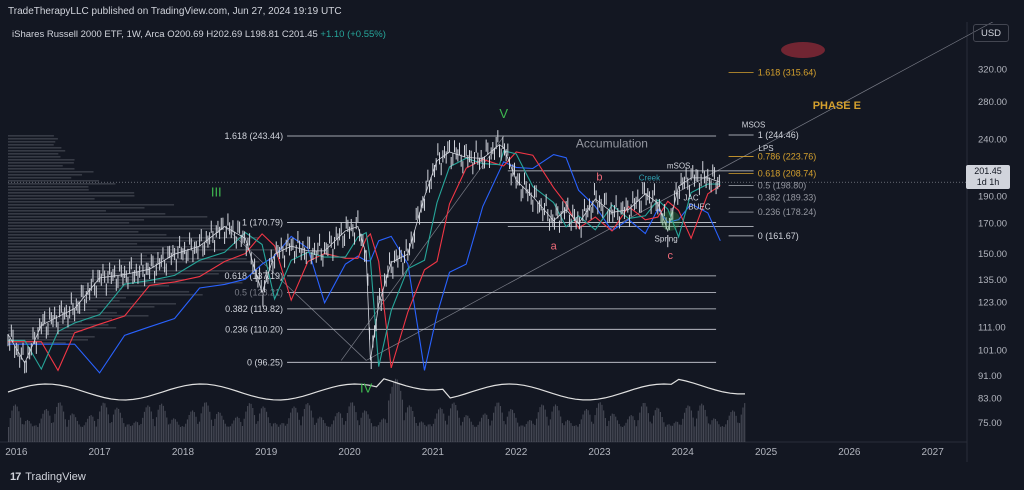 Image resolution: width=1024 pixels, height=490 pixels. I want to click on currency-button: USD, so click(991, 33).